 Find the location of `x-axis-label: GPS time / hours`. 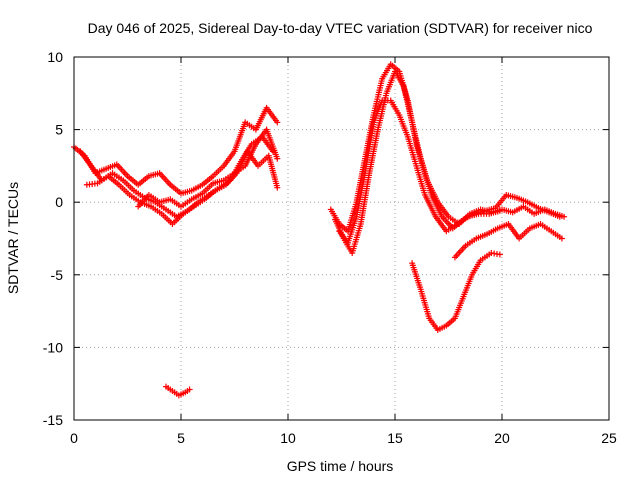

x-axis-label: GPS time / hours is located at coordinates (340, 466).